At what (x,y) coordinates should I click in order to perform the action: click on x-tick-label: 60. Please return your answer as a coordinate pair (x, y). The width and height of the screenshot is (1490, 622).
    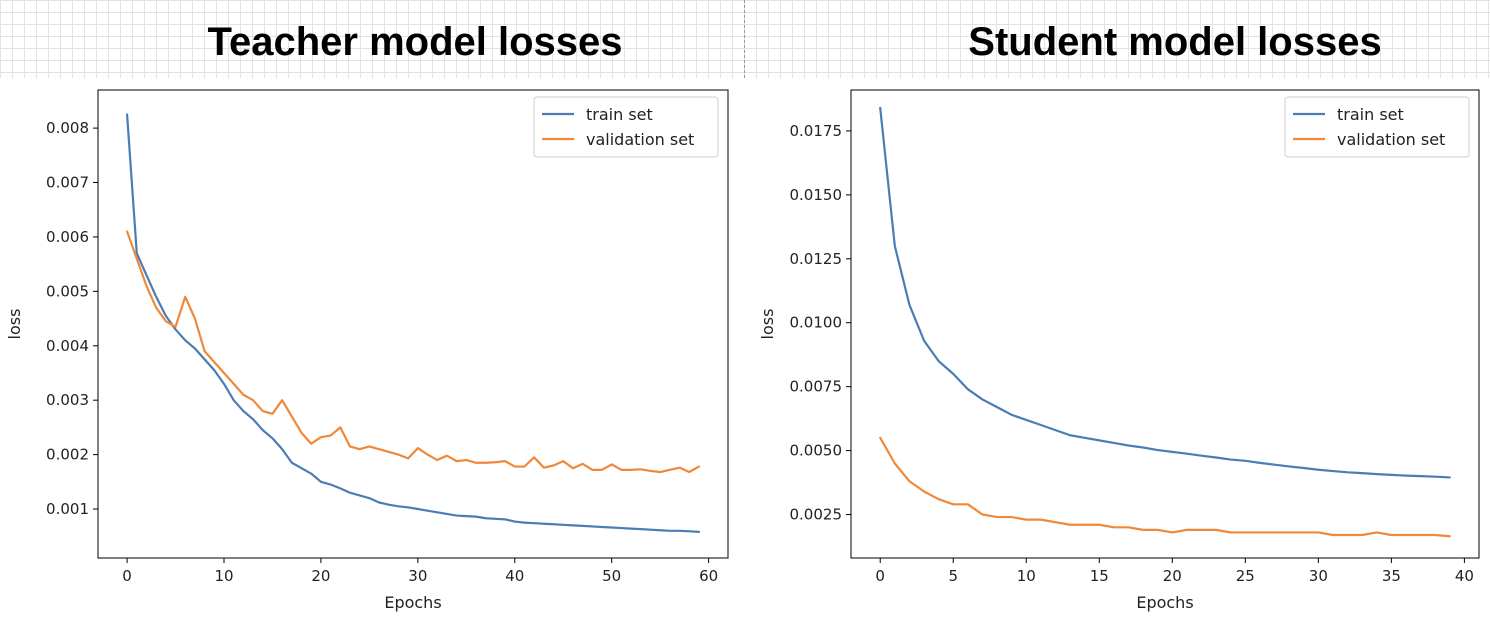
    Looking at the image, I should click on (708, 576).